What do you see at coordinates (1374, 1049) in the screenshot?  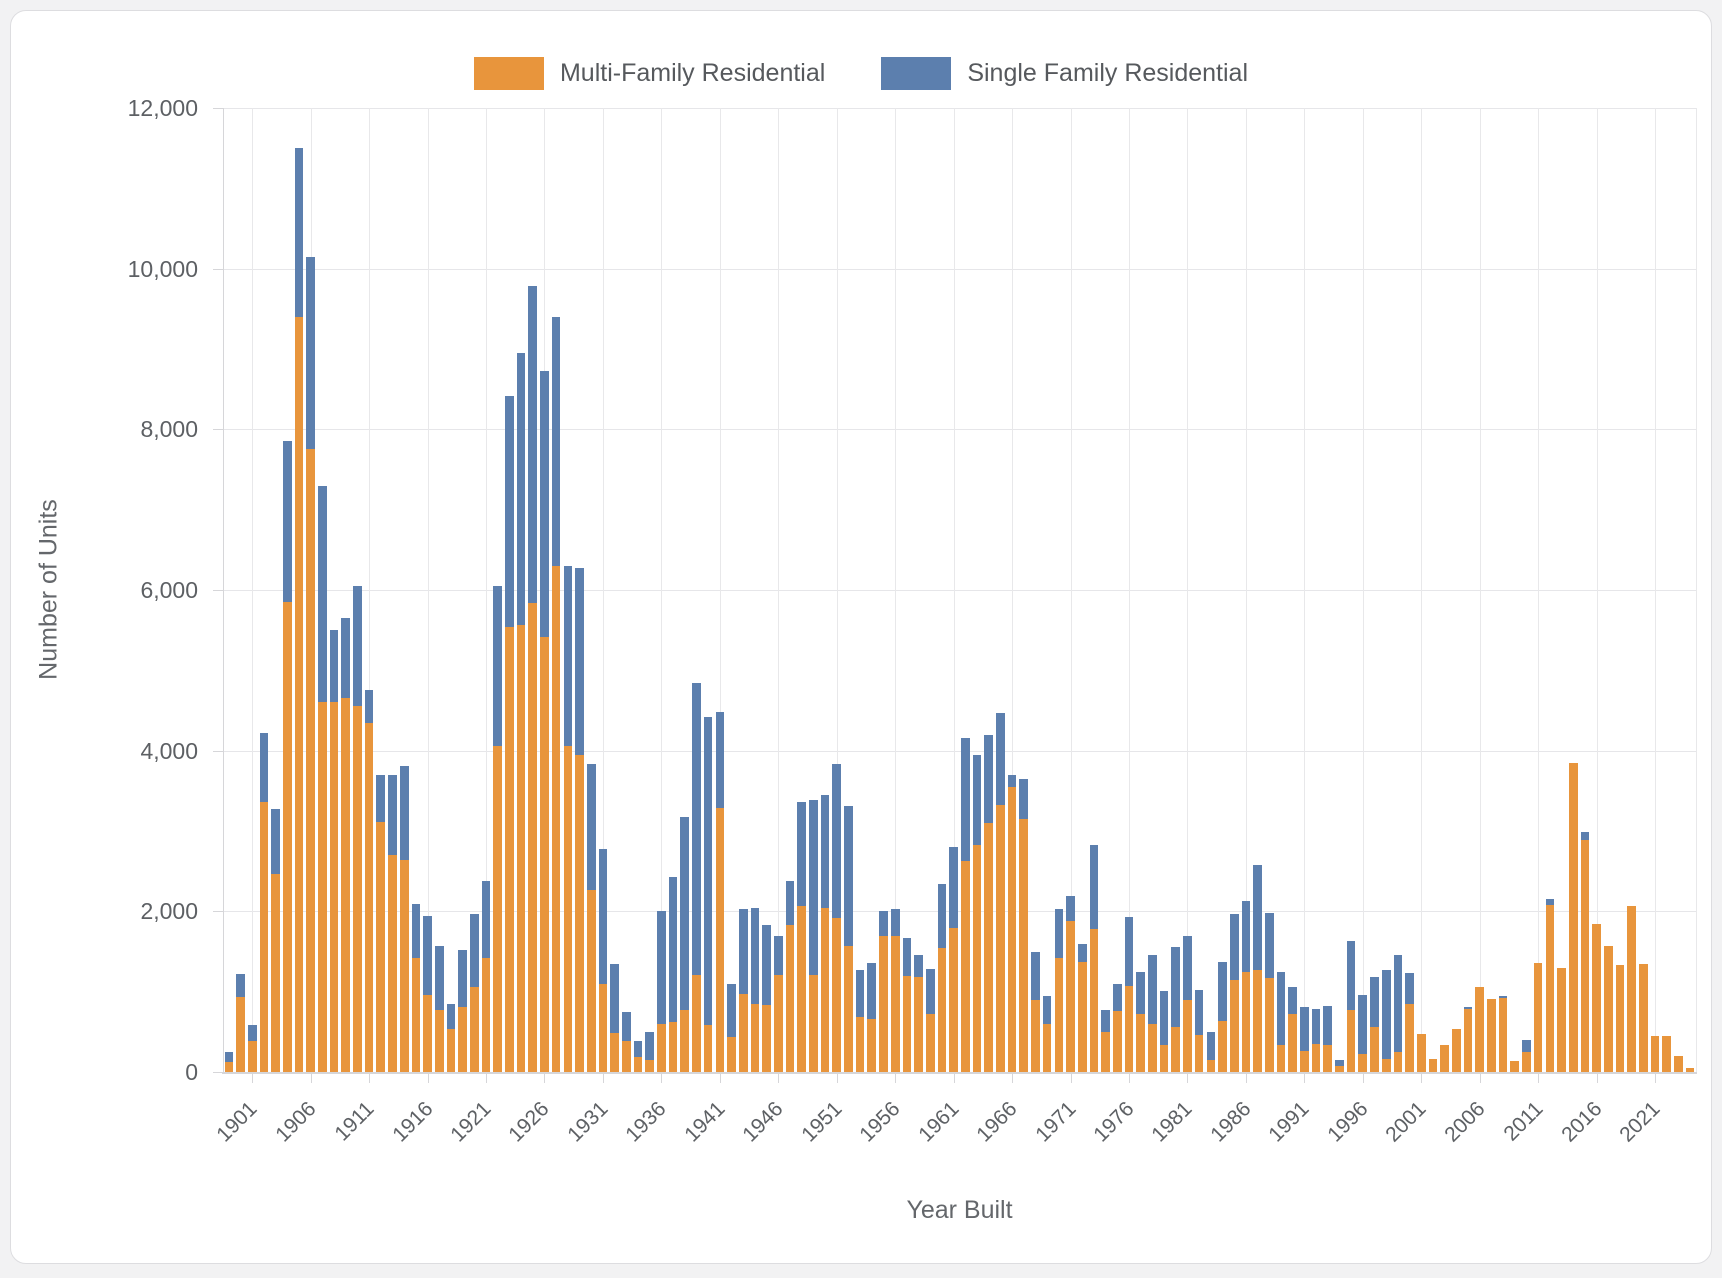 I see `bar-multi-family-1997` at bounding box center [1374, 1049].